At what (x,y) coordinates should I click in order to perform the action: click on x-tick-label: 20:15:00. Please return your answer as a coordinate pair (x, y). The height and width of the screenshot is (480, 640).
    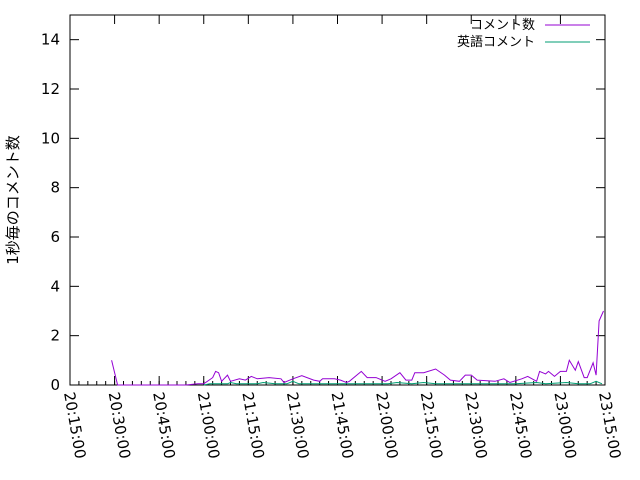
    Looking at the image, I should click on (74, 425).